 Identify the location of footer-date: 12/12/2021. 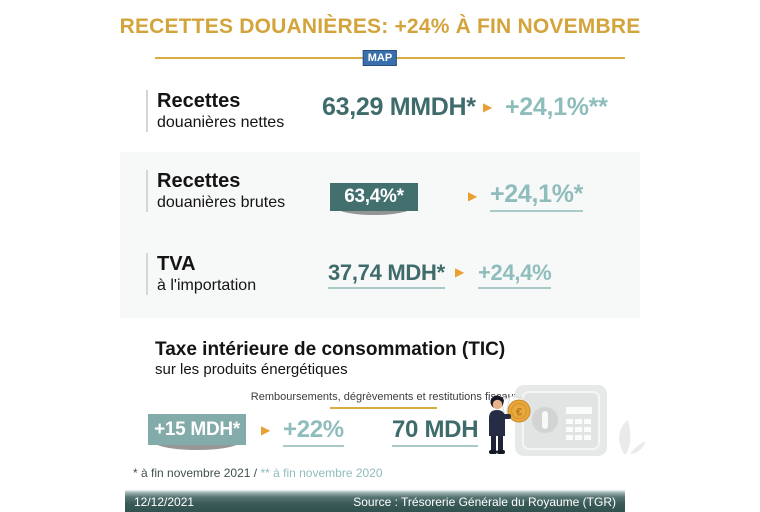
(164, 502).